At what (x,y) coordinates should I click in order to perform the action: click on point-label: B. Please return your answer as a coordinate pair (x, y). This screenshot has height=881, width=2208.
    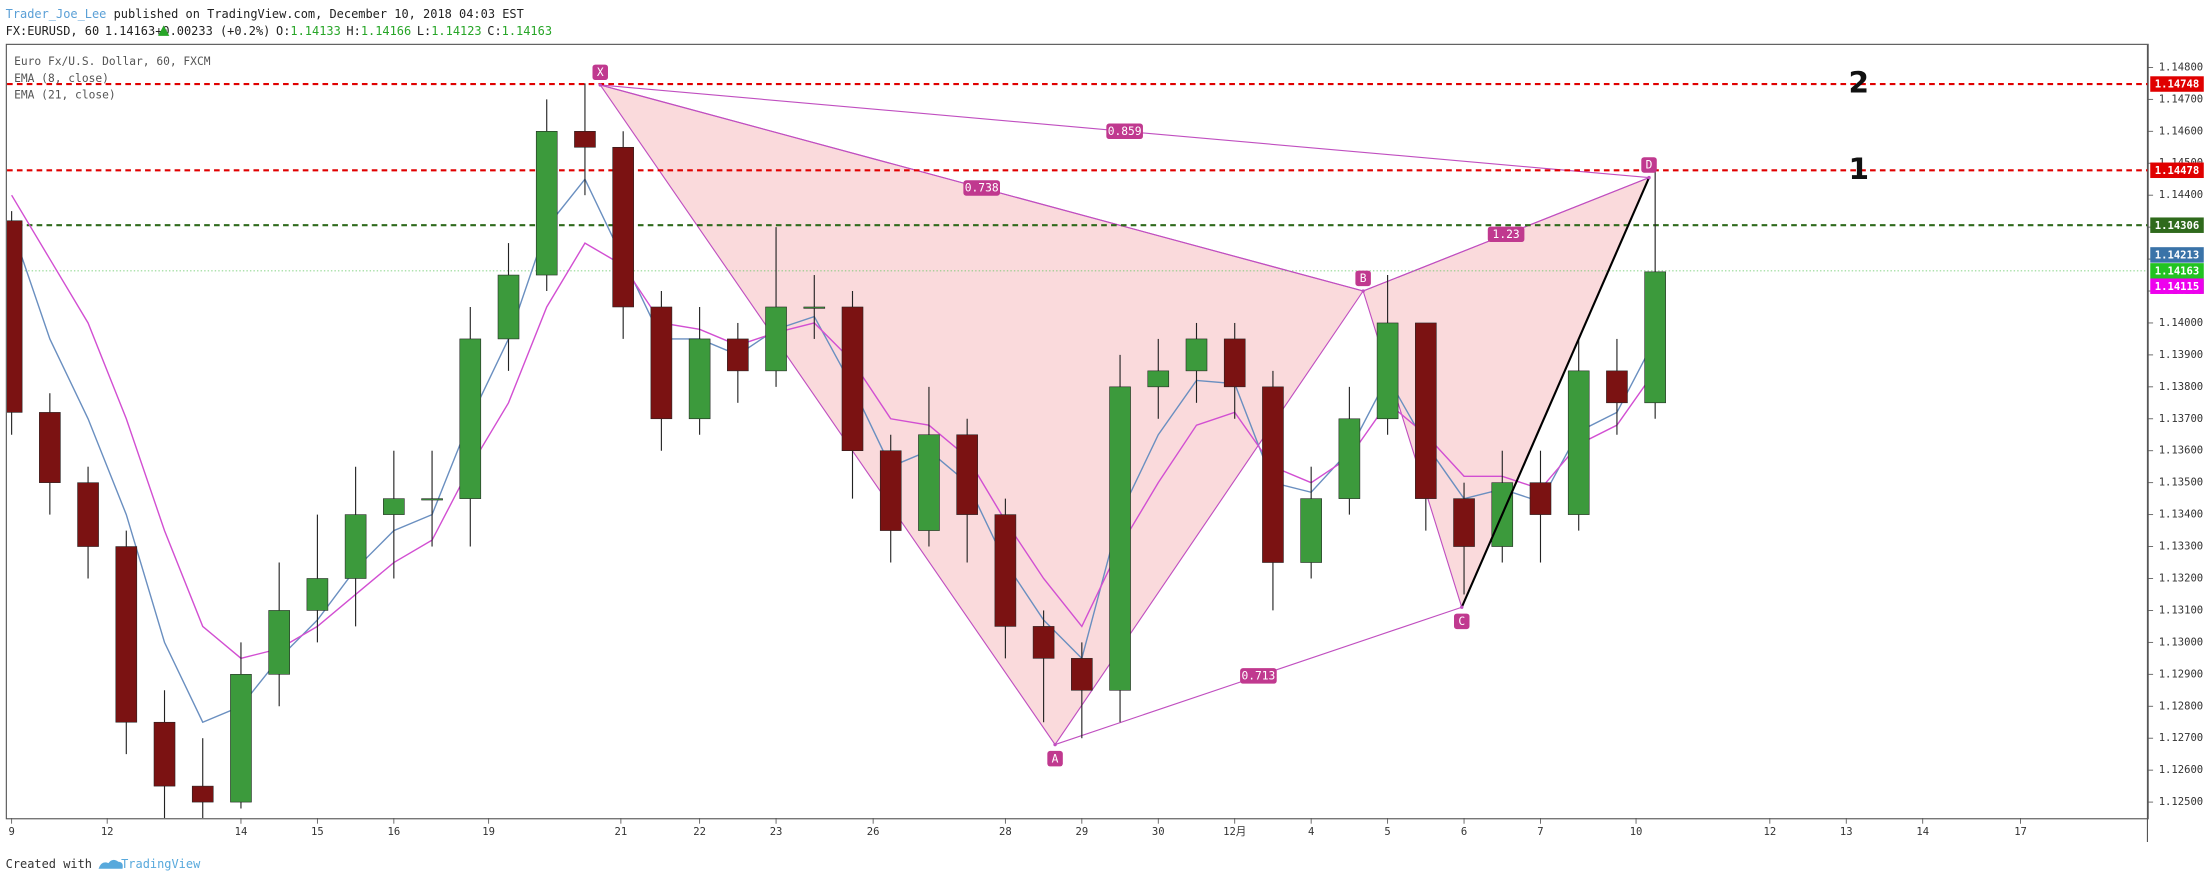
    Looking at the image, I should click on (1363, 278).